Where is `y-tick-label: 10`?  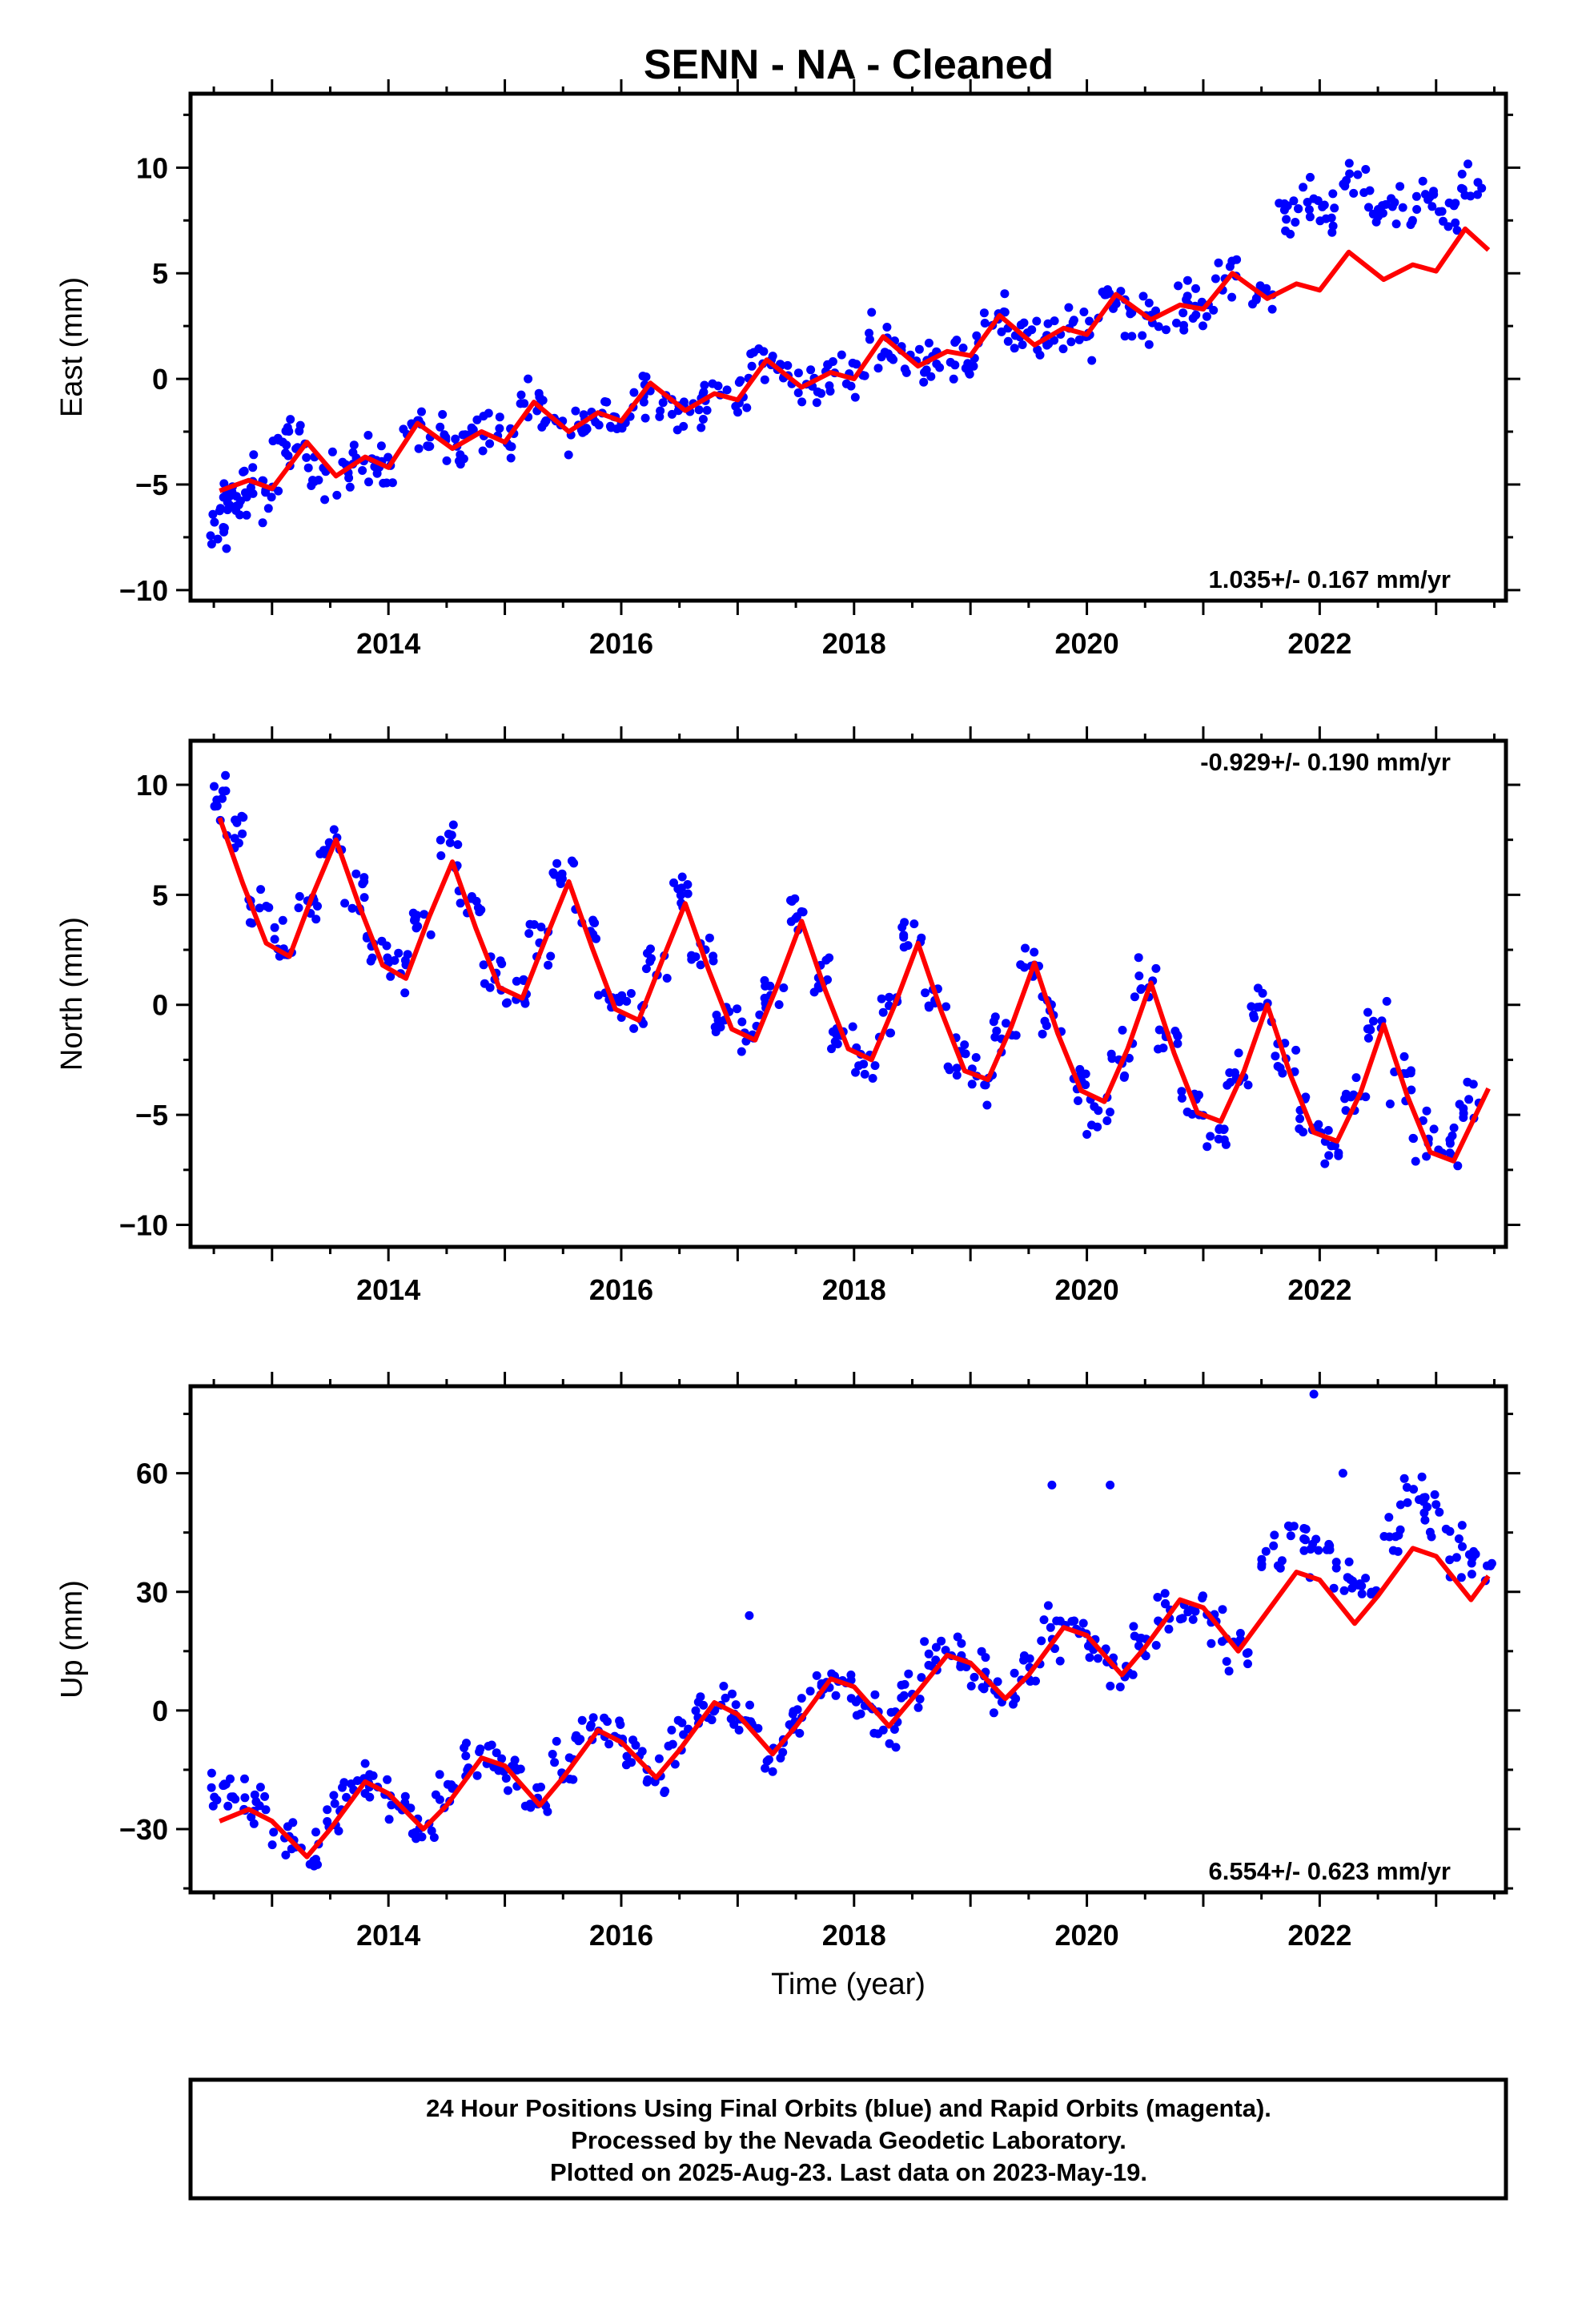 y-tick-label: 10 is located at coordinates (152, 167).